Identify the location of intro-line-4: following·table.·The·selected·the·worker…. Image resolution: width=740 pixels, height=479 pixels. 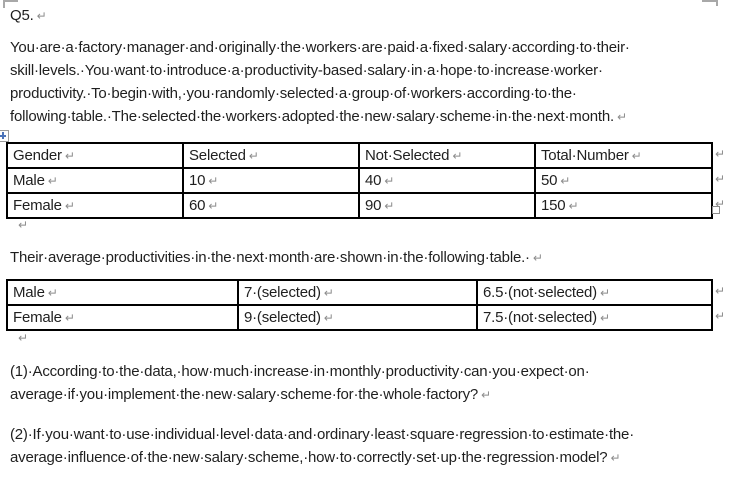
(318, 116).